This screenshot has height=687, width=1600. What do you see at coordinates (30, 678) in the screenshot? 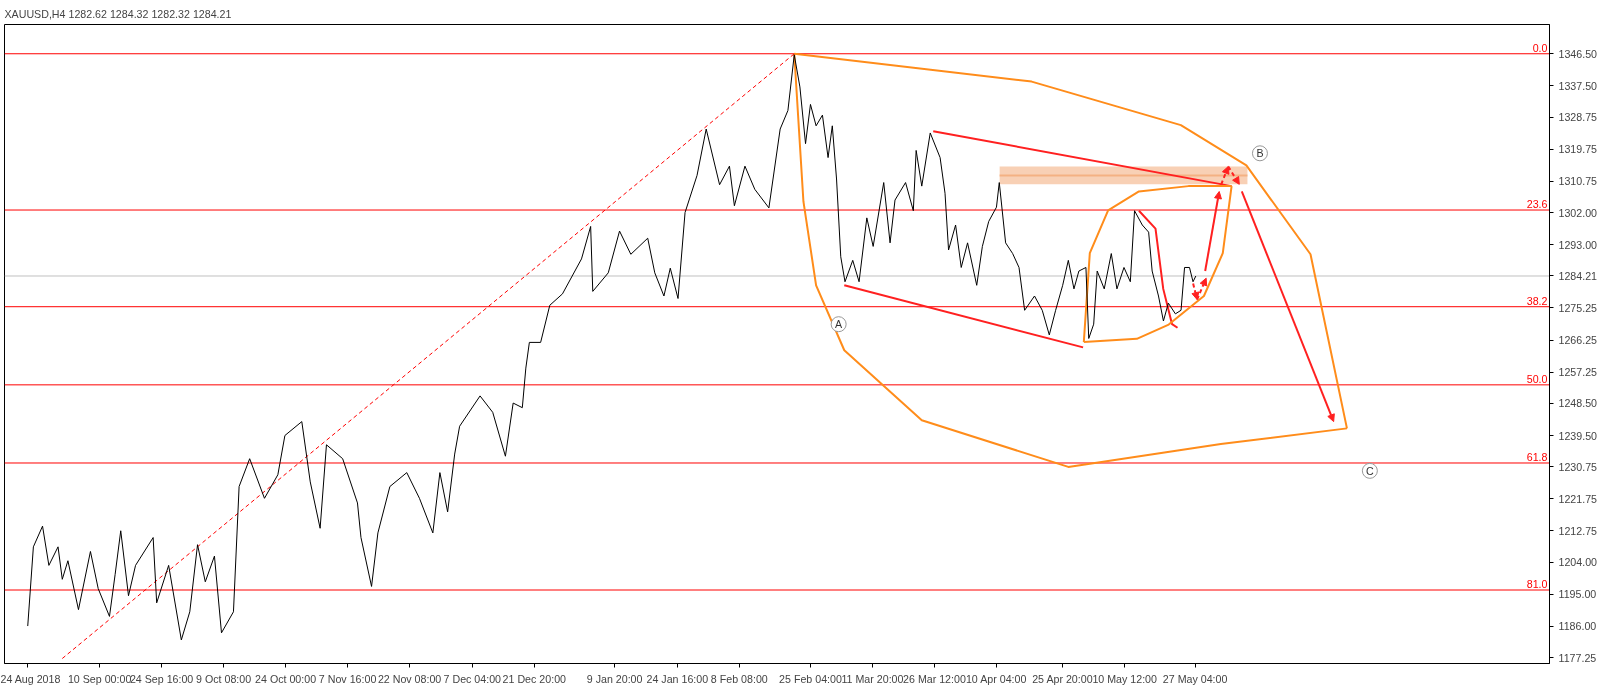
I see `x-tick-label: 24 Aug 2018` at bounding box center [30, 678].